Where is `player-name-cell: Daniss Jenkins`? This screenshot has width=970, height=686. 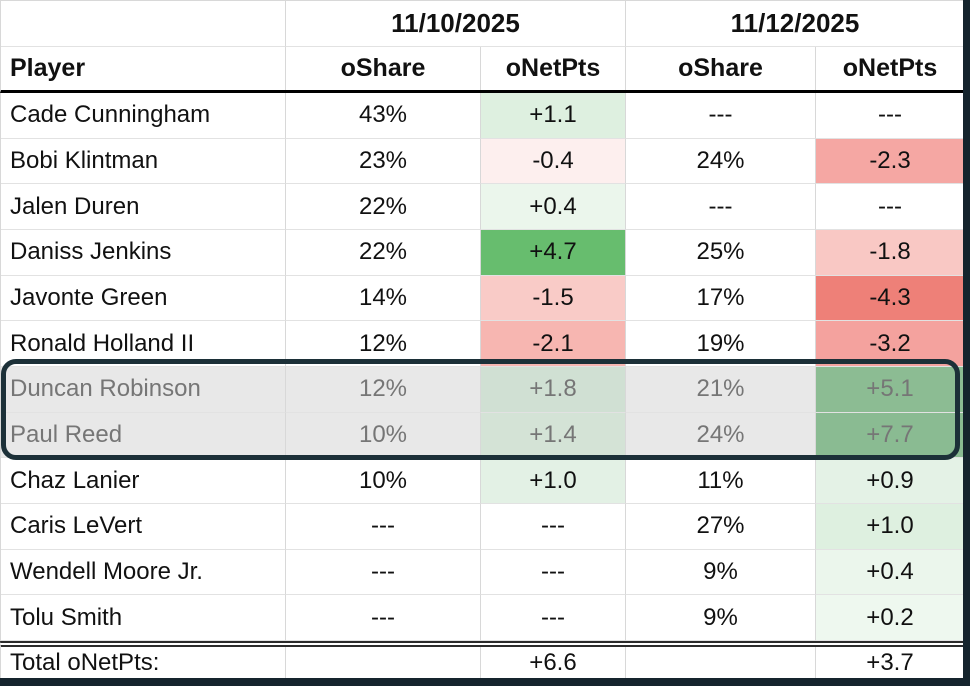 player-name-cell: Daniss Jenkins is located at coordinates (143, 253).